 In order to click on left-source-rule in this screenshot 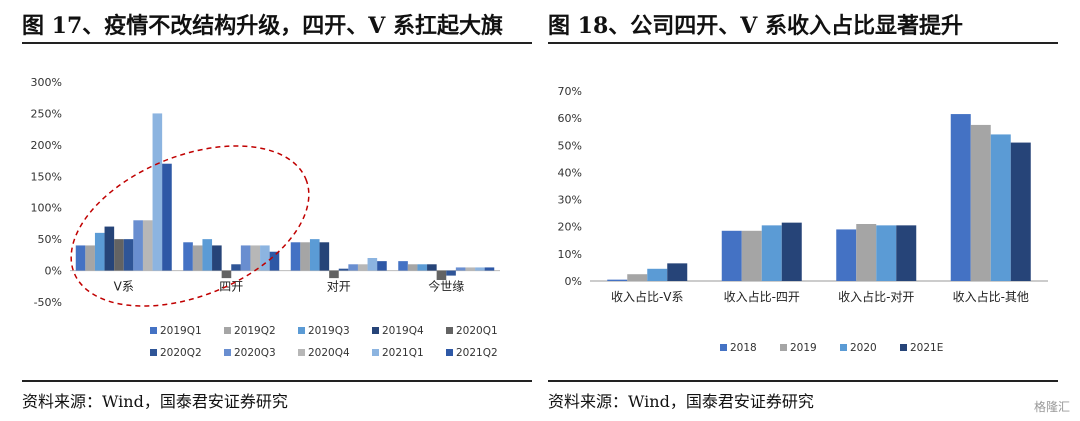, I will do `click(277, 381)`.